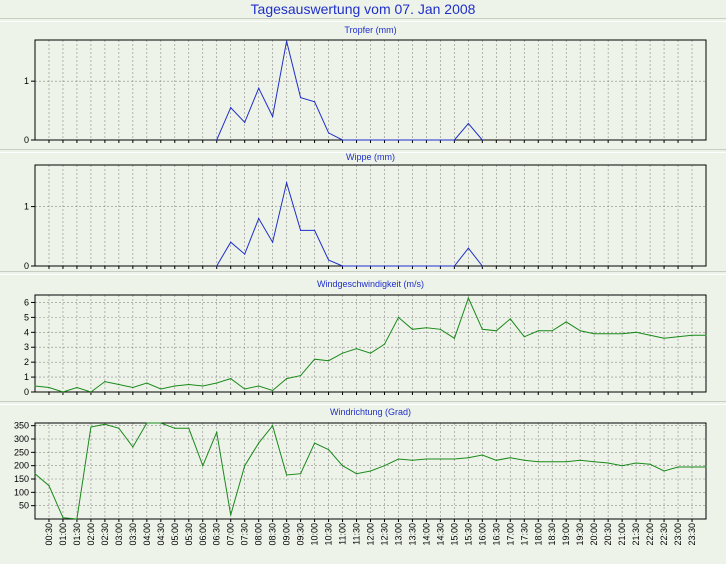  I want to click on x-tick-label: 16:00, so click(482, 534).